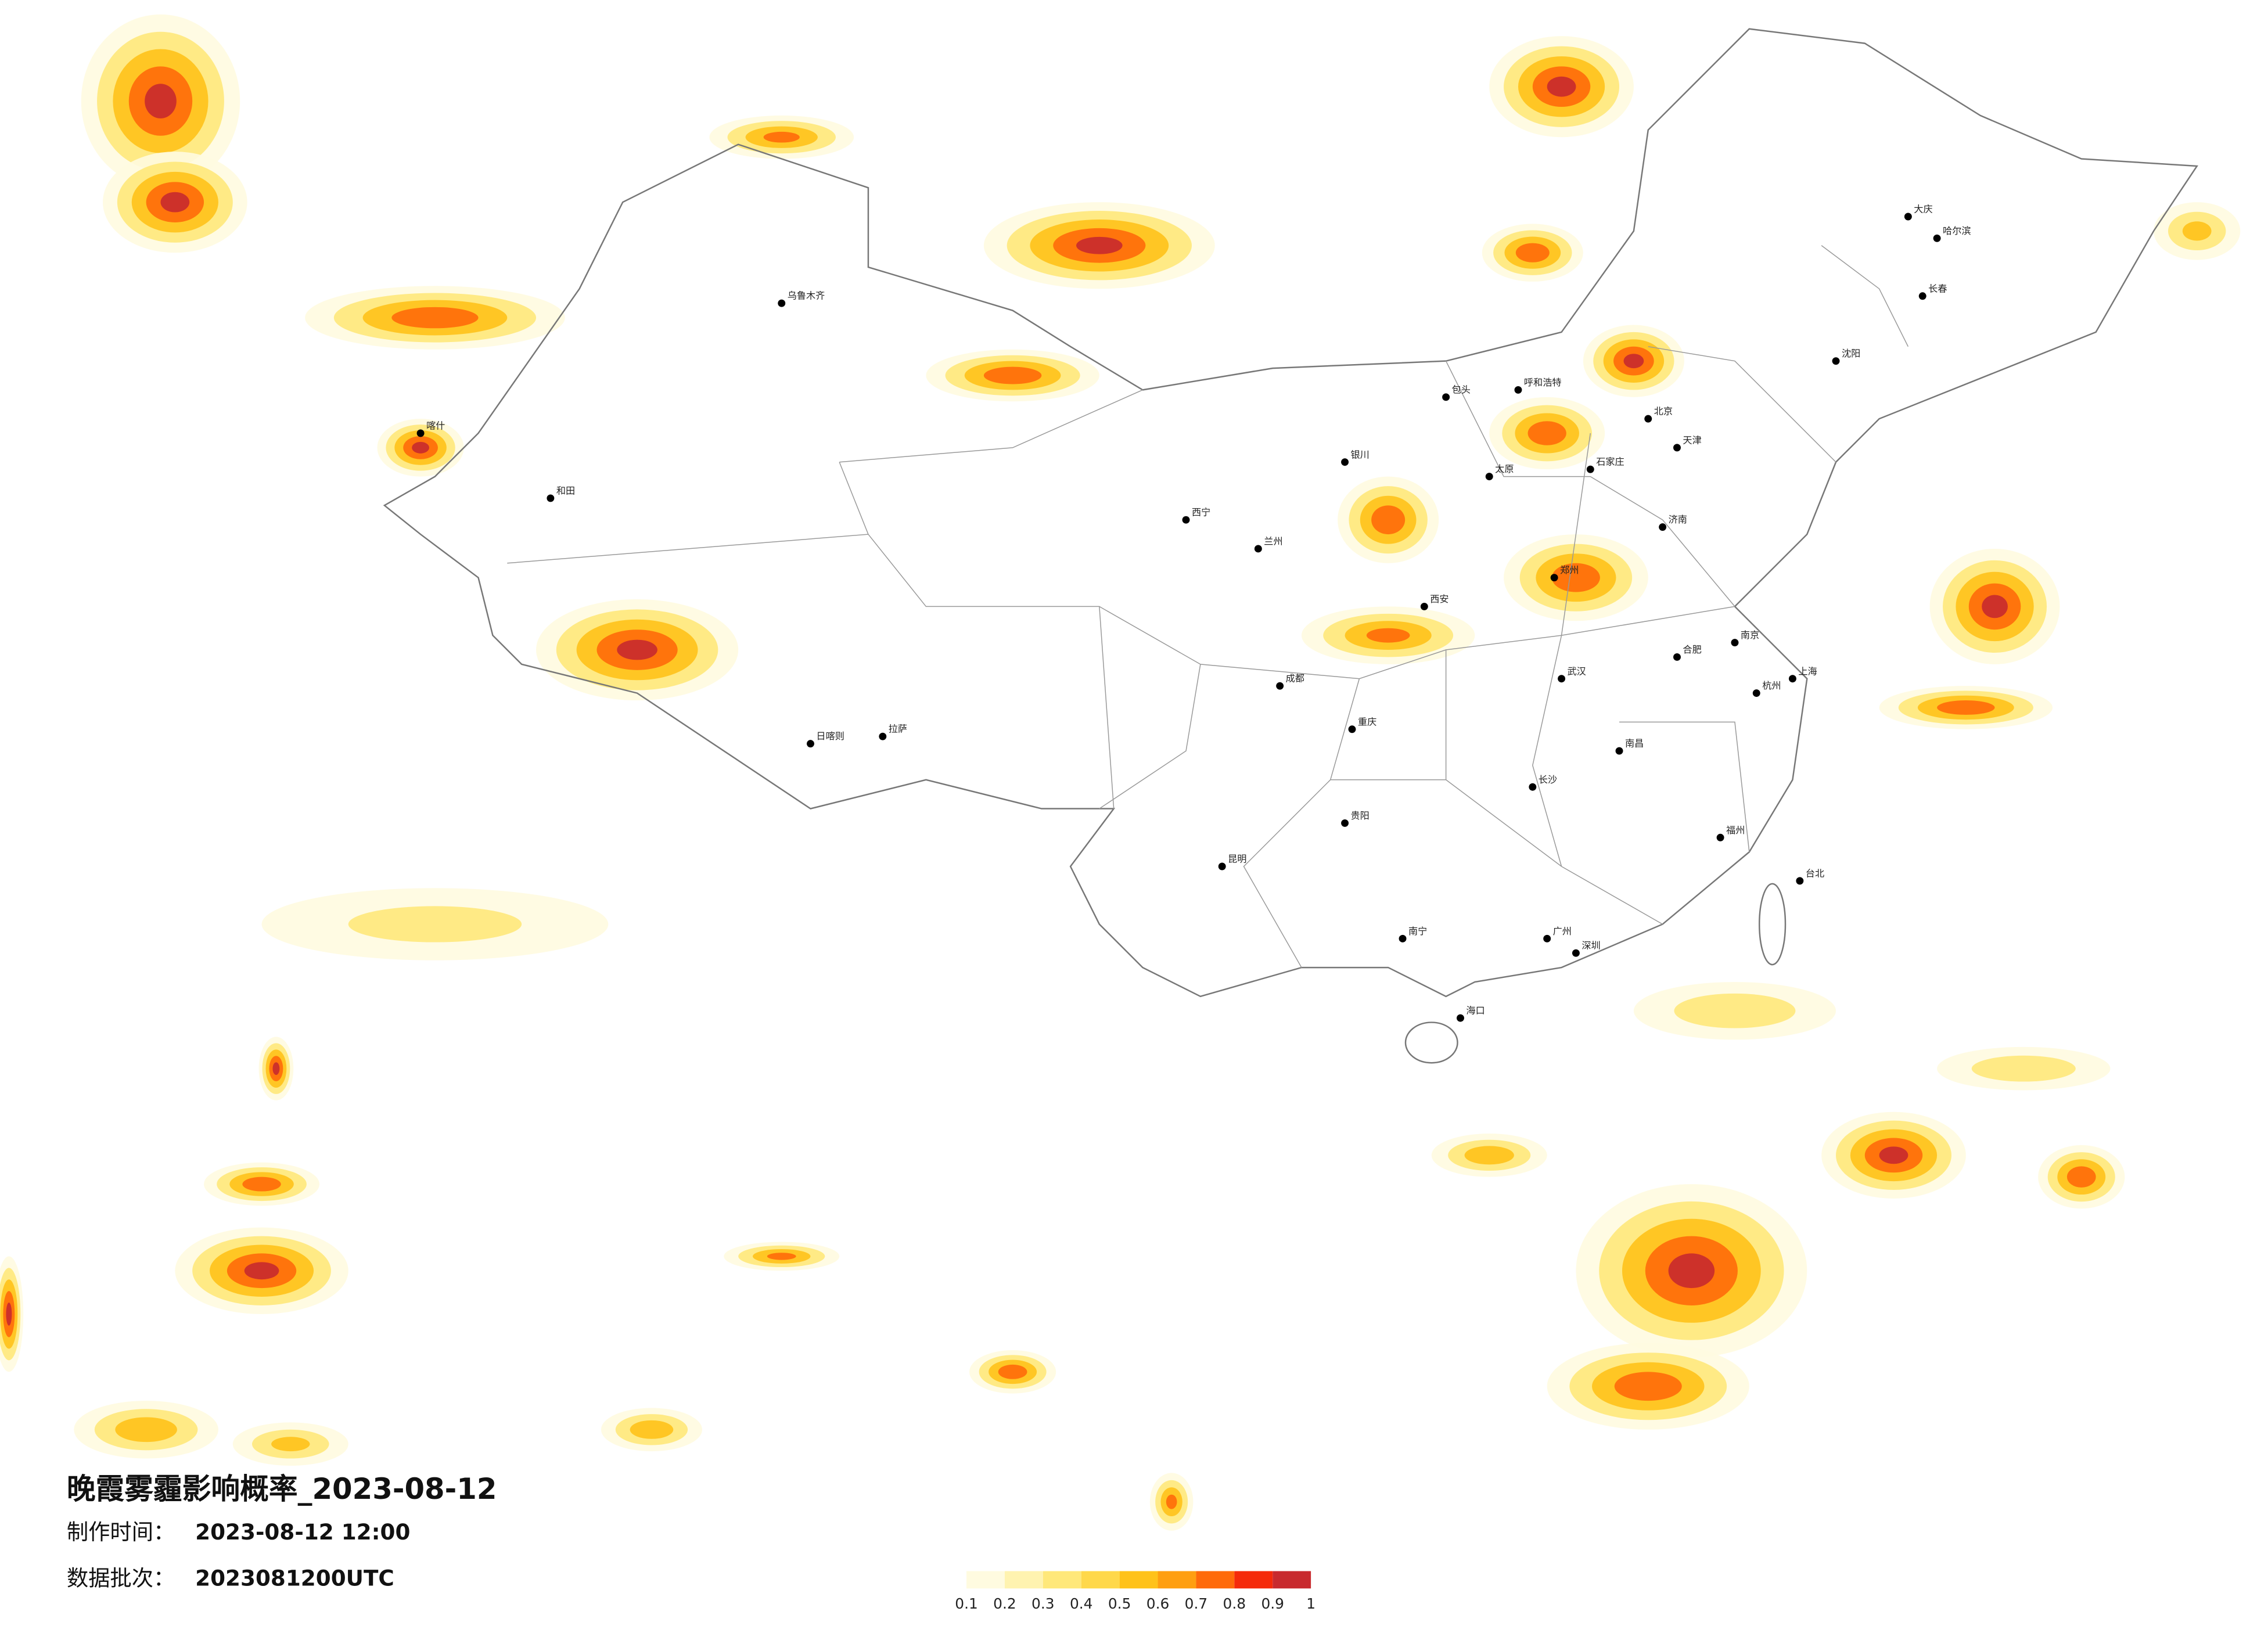 This screenshot has width=2268, height=1626. Describe the element at coordinates (1692, 440) in the screenshot. I see `city-label: 天津` at that location.